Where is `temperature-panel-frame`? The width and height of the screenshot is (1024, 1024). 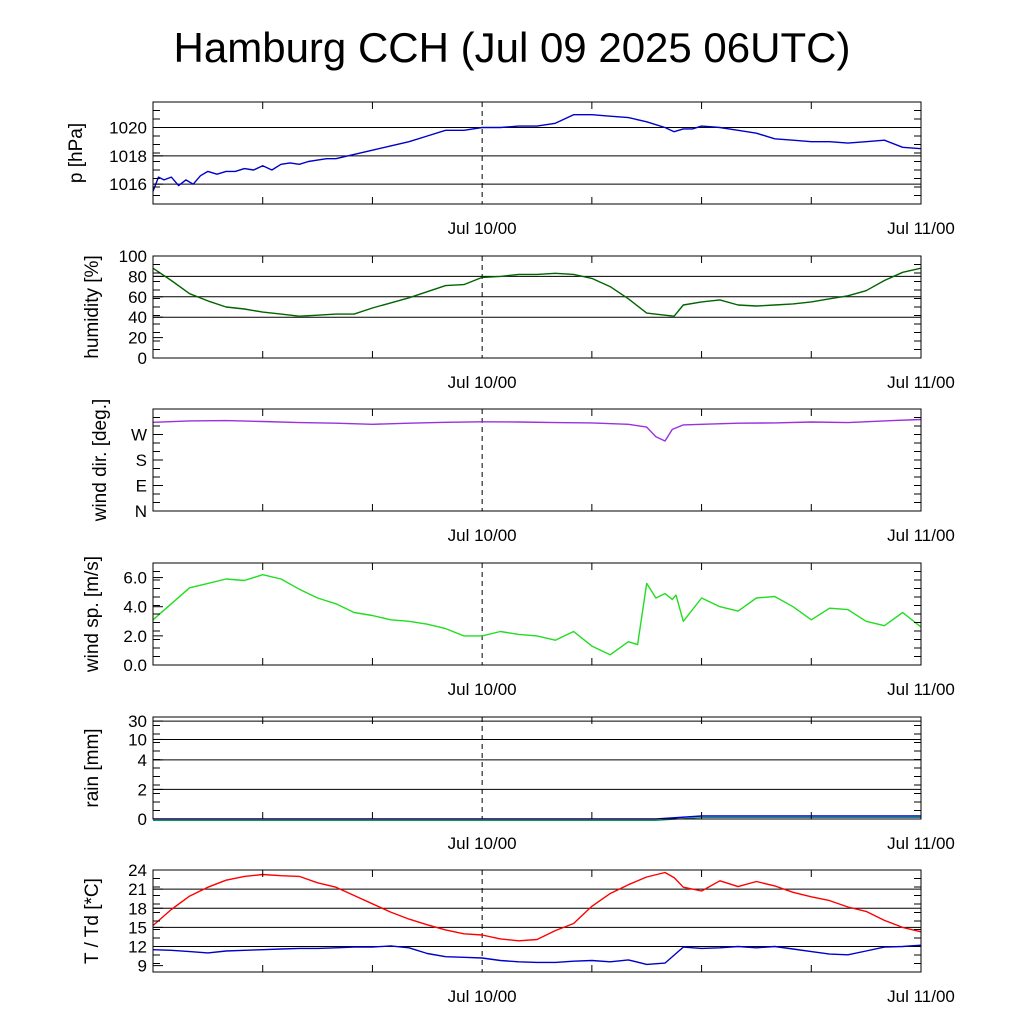 temperature-panel-frame is located at coordinates (537, 921).